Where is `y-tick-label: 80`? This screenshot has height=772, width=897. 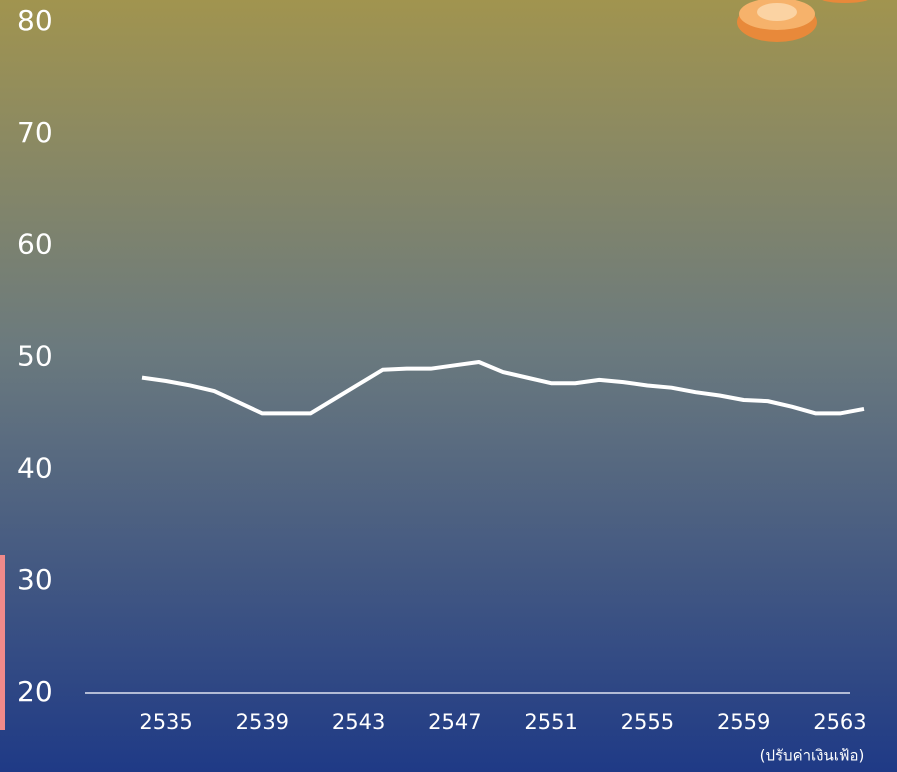
y-tick-label: 80 is located at coordinates (35, 20).